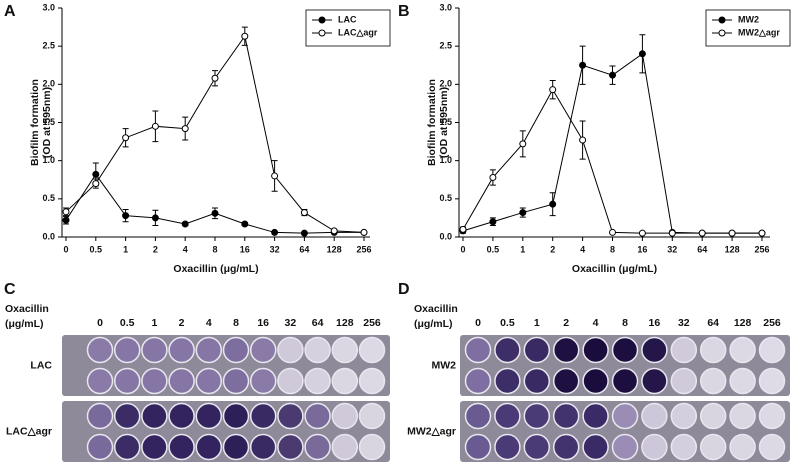  I want to click on legend-marker, so click(722, 20).